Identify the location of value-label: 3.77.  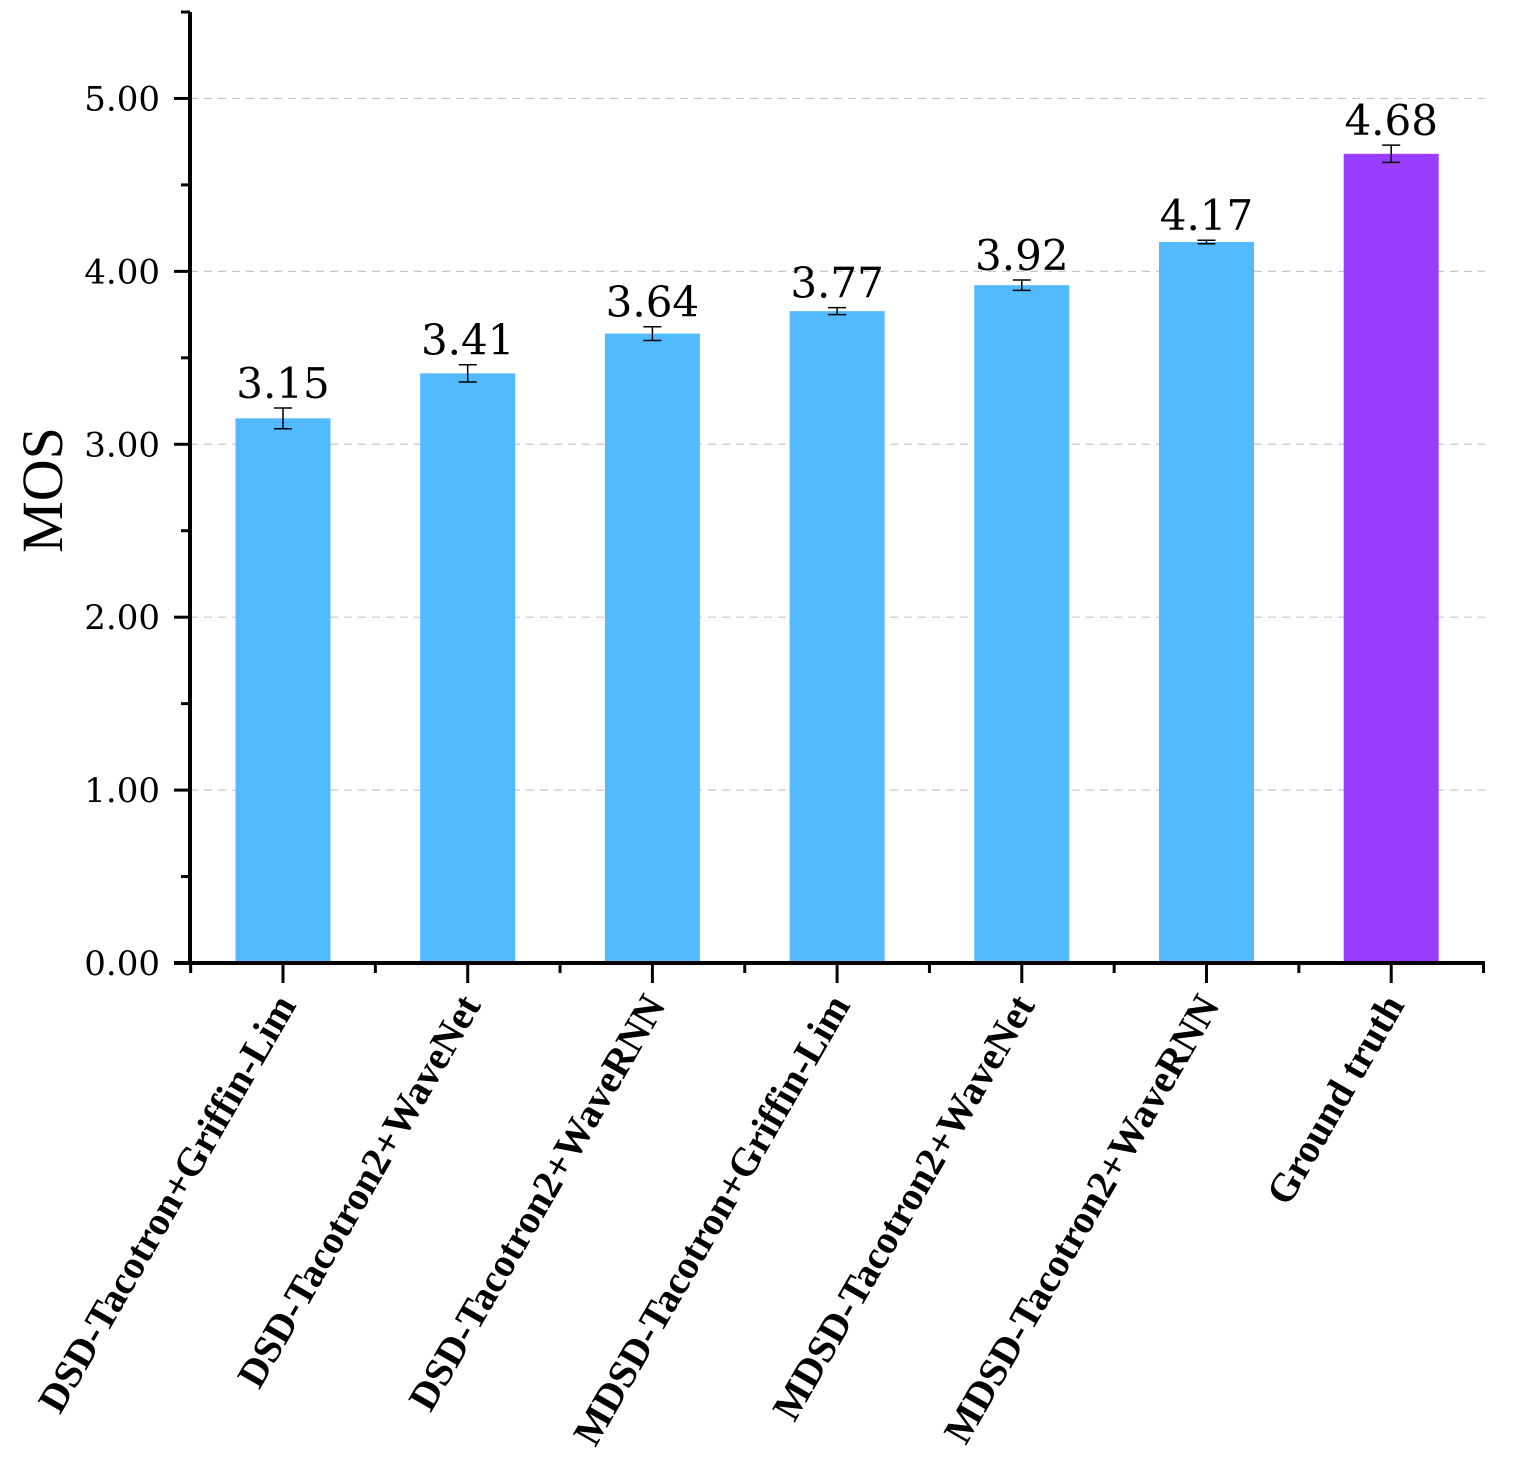
(837, 283).